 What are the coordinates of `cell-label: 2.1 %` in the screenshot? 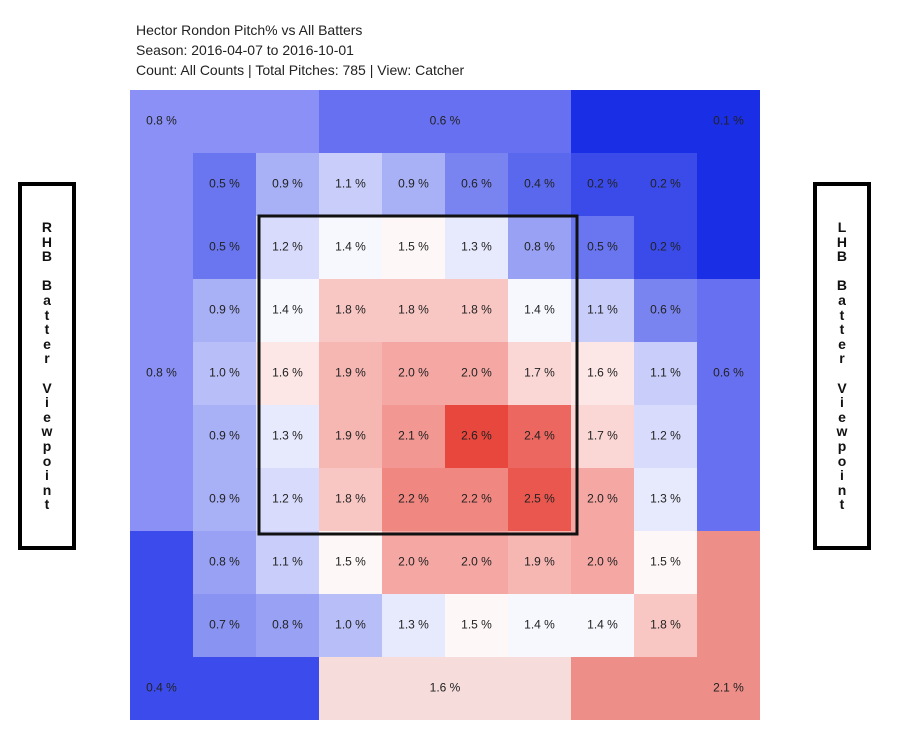 It's located at (413, 436).